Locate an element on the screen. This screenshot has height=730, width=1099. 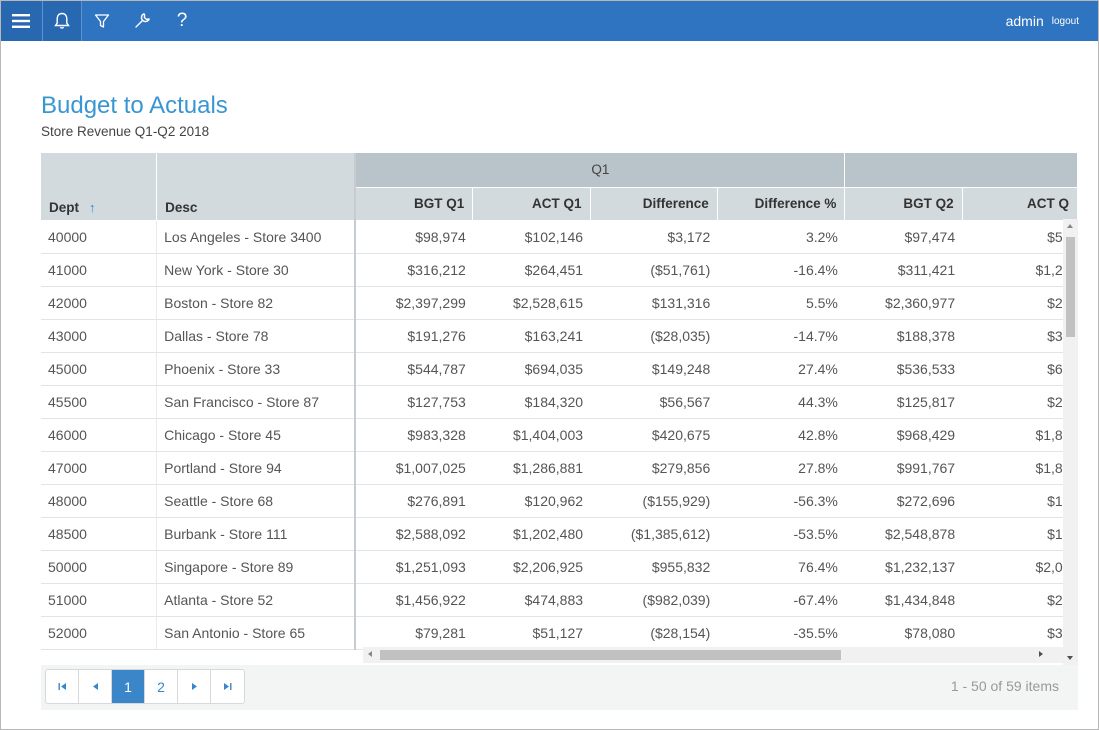
dept-cell: 47000 is located at coordinates (99, 468).